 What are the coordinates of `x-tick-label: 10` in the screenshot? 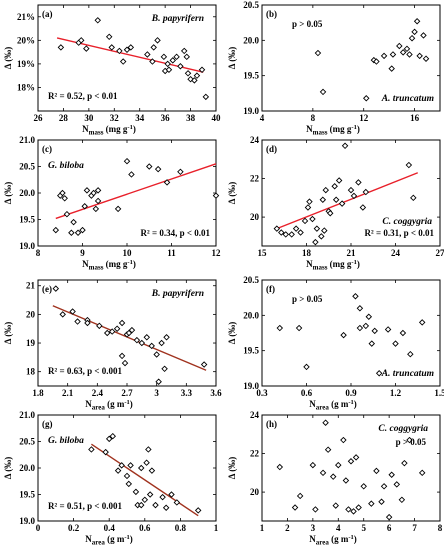 It's located at (128, 253).